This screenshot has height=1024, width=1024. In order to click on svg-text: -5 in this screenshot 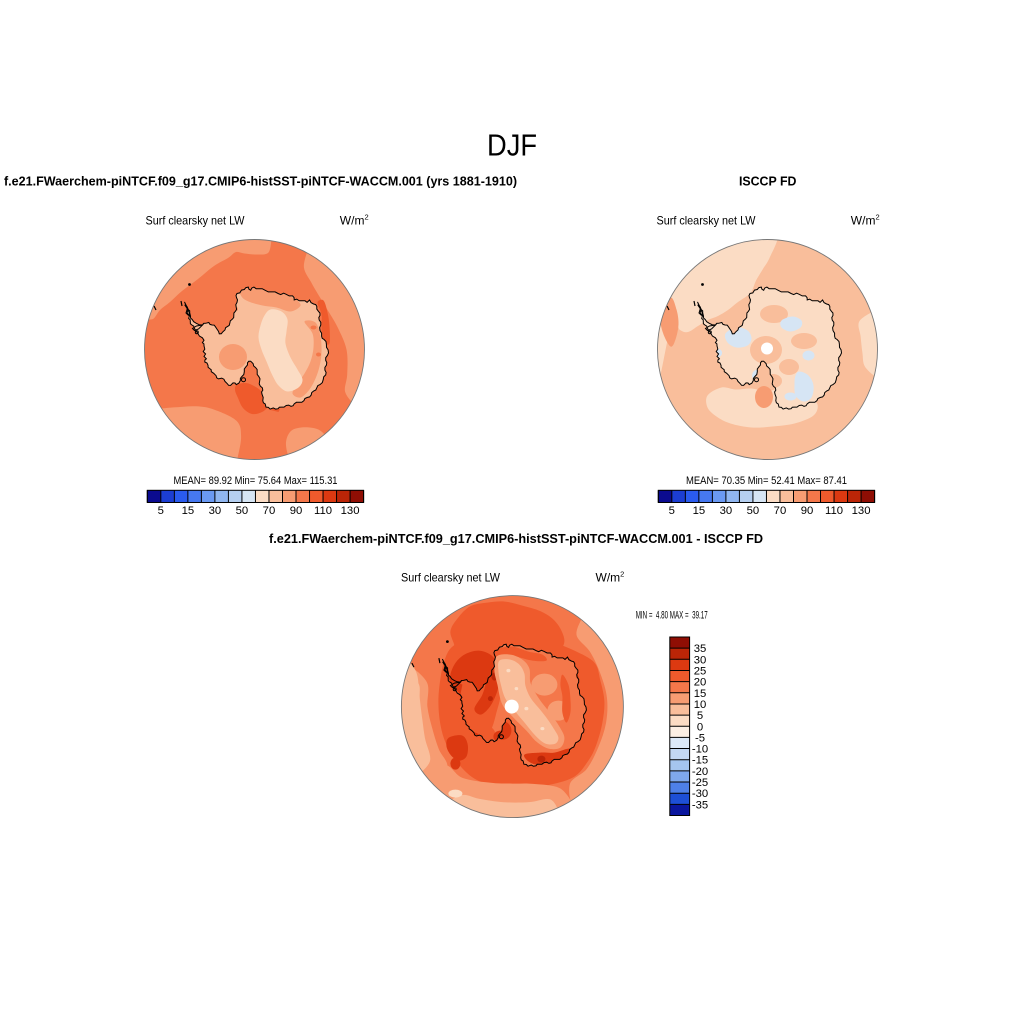, I will do `click(700, 738)`.